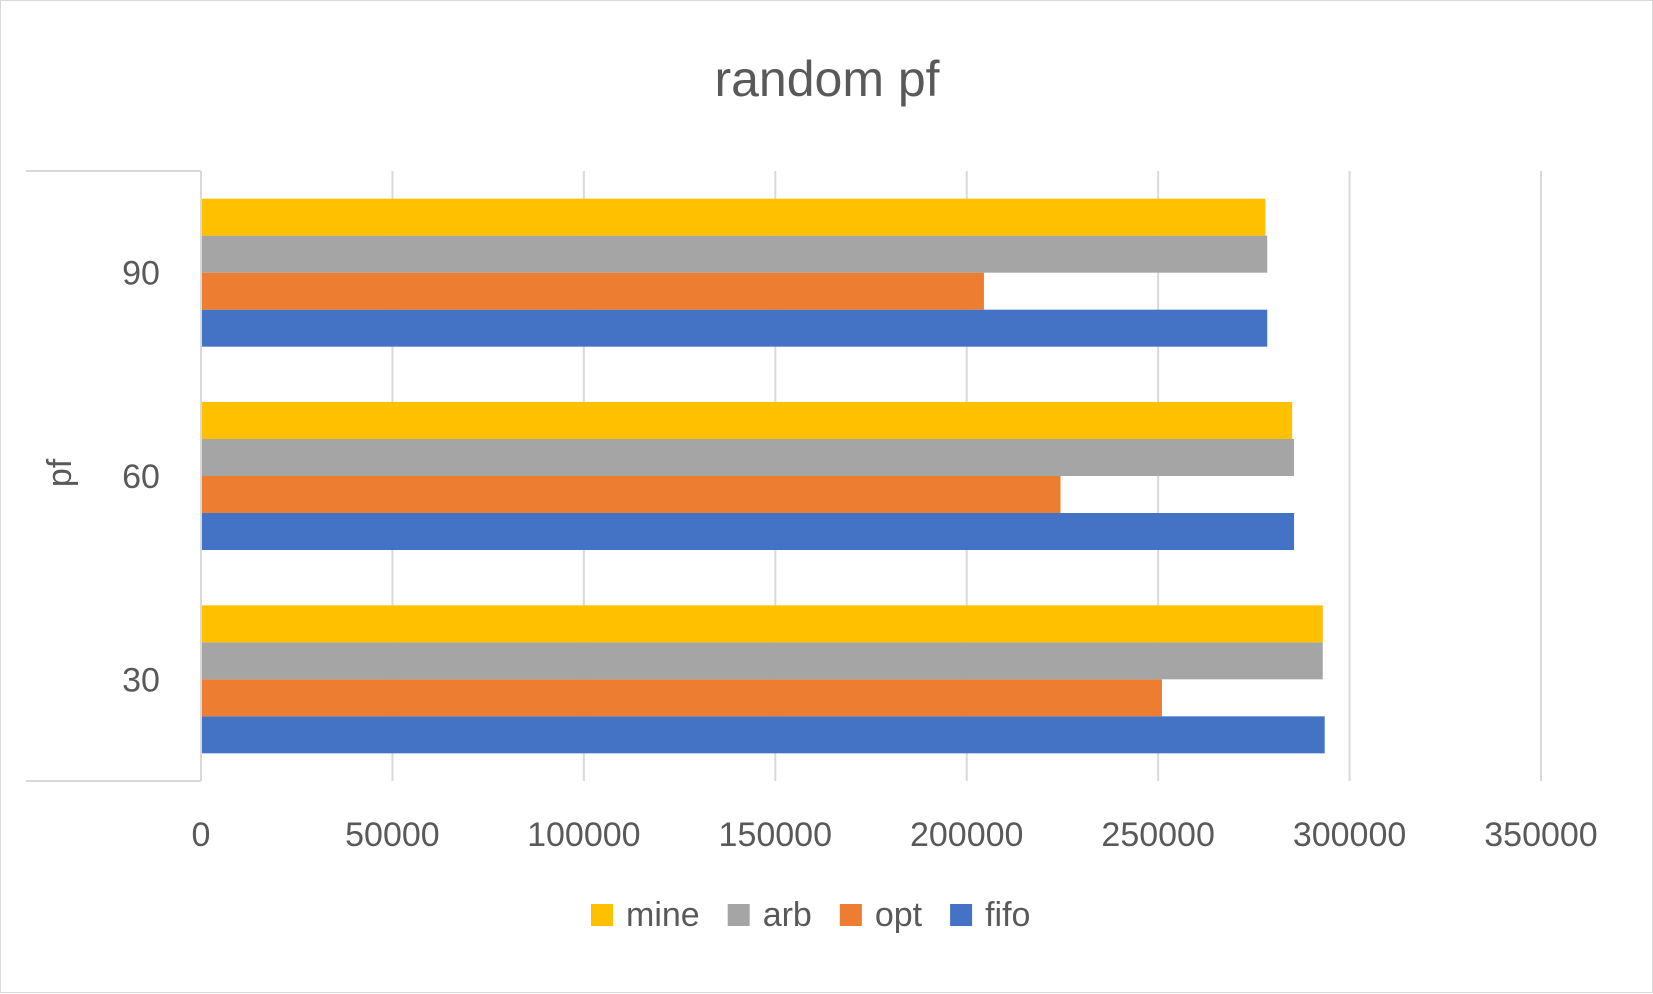 The height and width of the screenshot is (994, 1653). What do you see at coordinates (966, 835) in the screenshot?
I see `x-tick-label: 200000` at bounding box center [966, 835].